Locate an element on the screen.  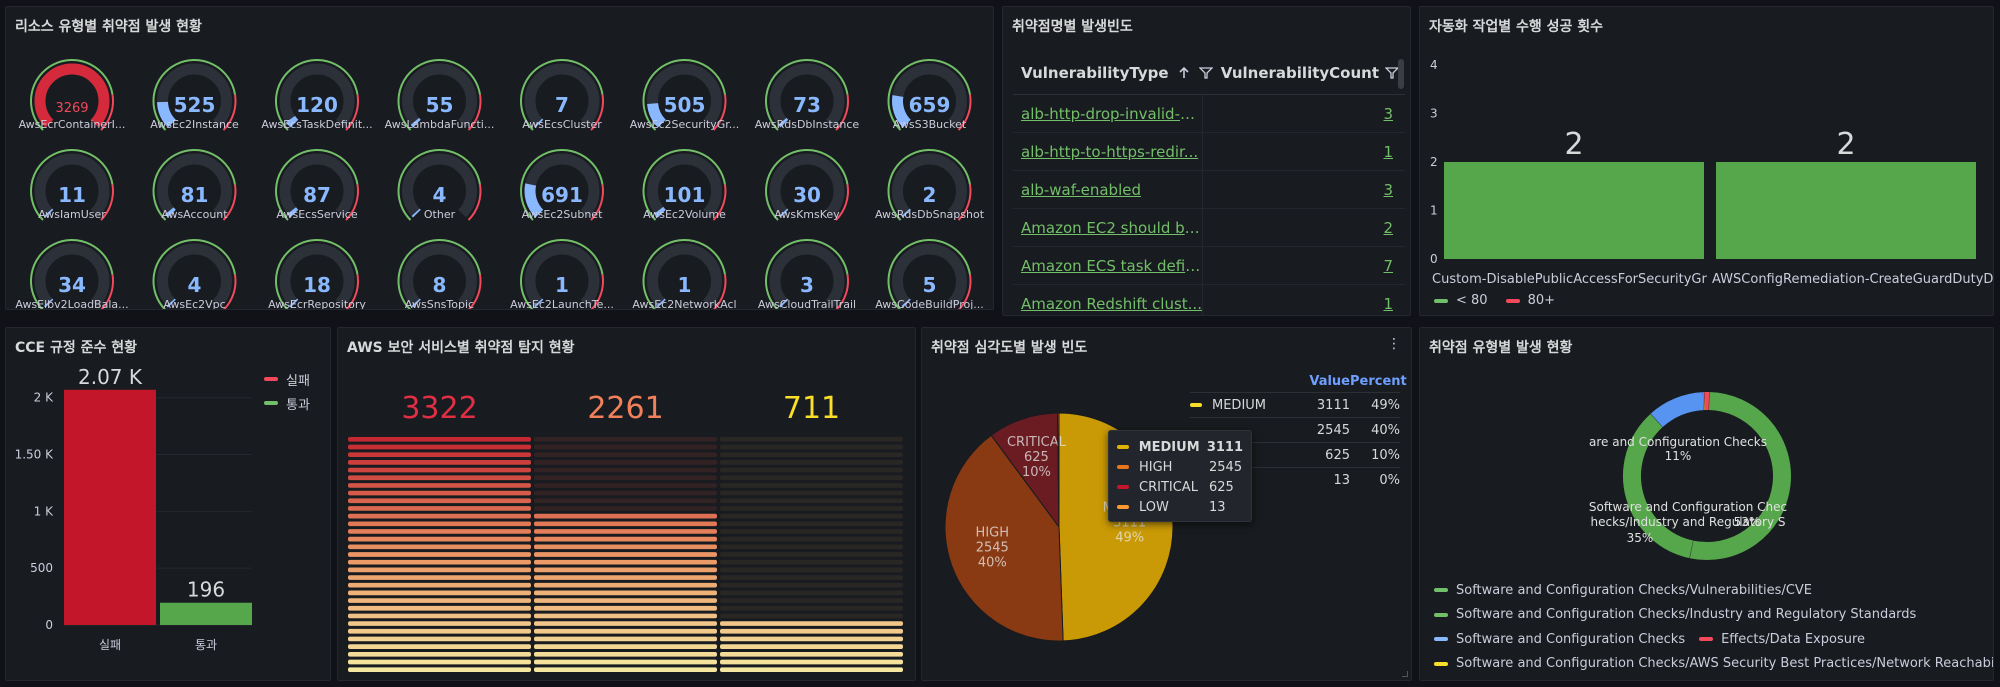
legend-table-row: 13 0% is located at coordinates (1295, 479).